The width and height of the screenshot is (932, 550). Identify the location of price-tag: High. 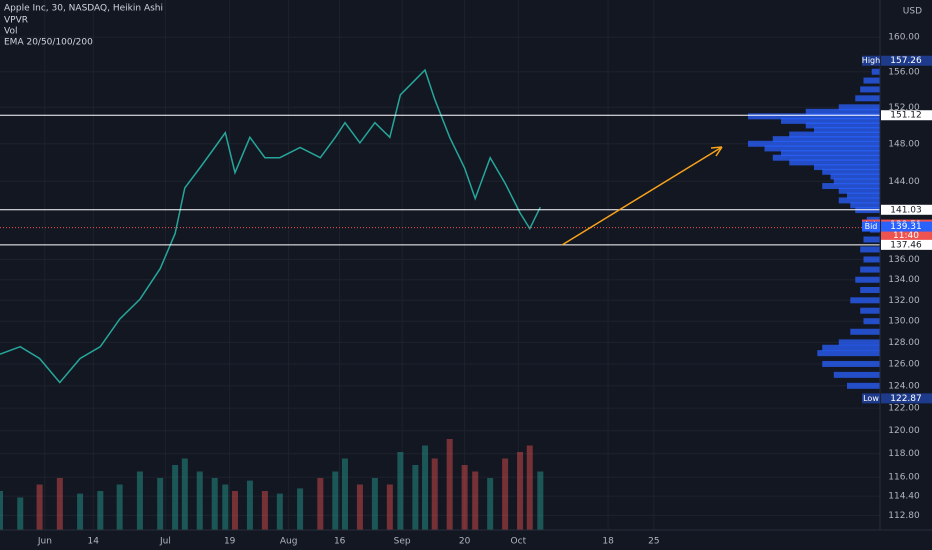
(871, 60).